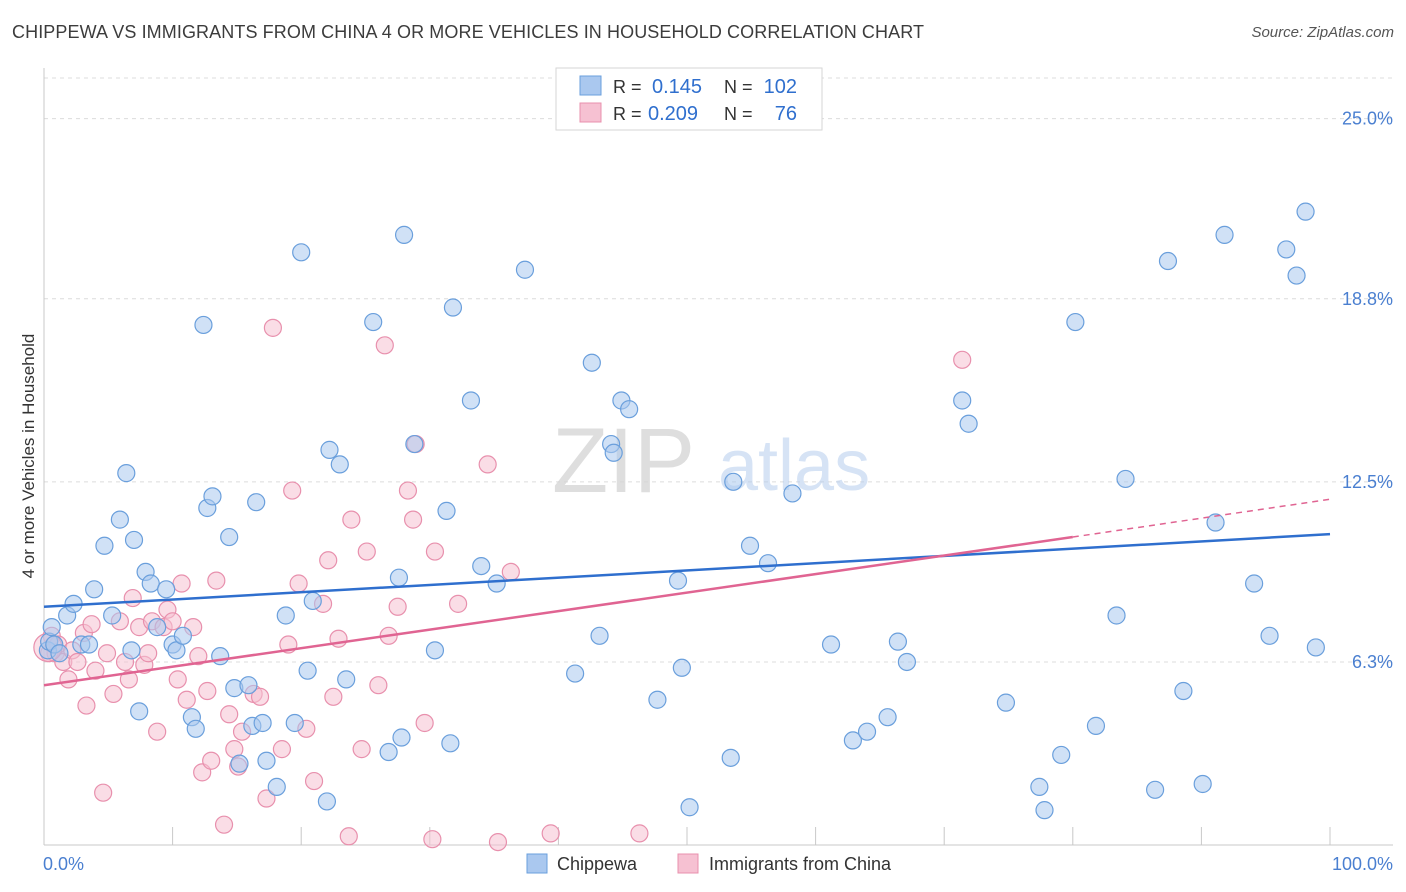 The width and height of the screenshot is (1406, 892). Describe the element at coordinates (738, 114) in the screenshot. I see `legend-n-label-2: N =` at that location.